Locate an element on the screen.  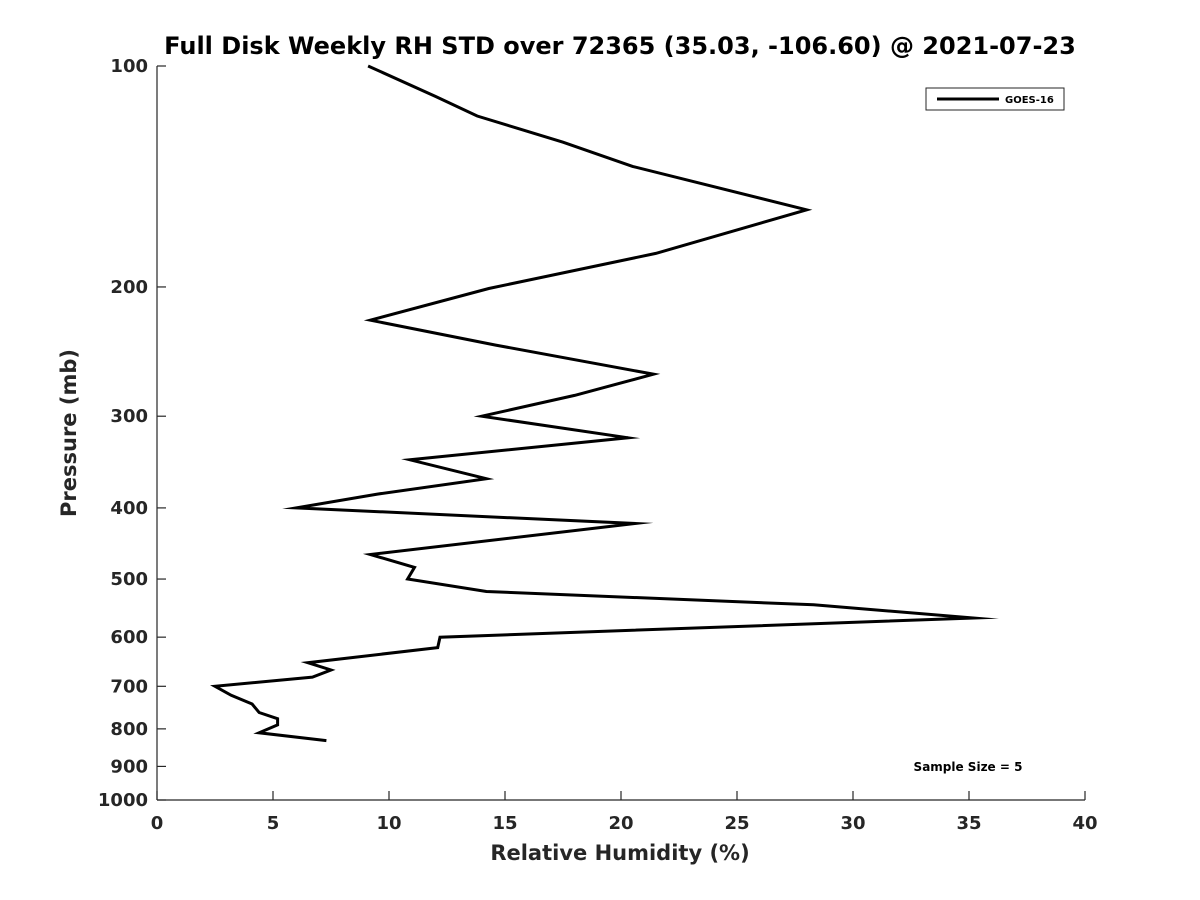
y-tick-label: 800 is located at coordinates (129, 729).